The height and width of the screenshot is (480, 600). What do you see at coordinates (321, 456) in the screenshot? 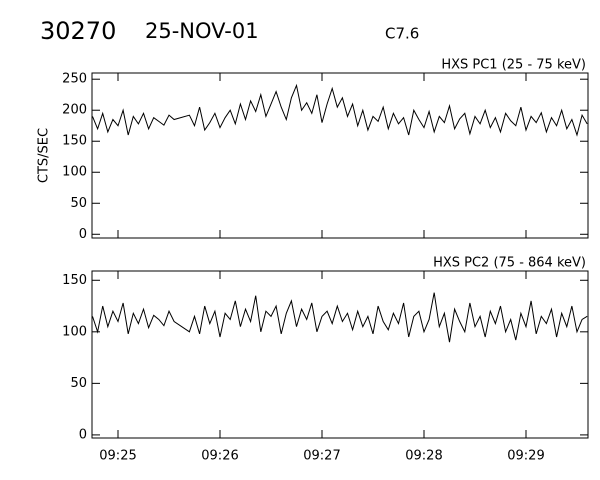
I see `x-tick-label: 09:27` at bounding box center [321, 456].